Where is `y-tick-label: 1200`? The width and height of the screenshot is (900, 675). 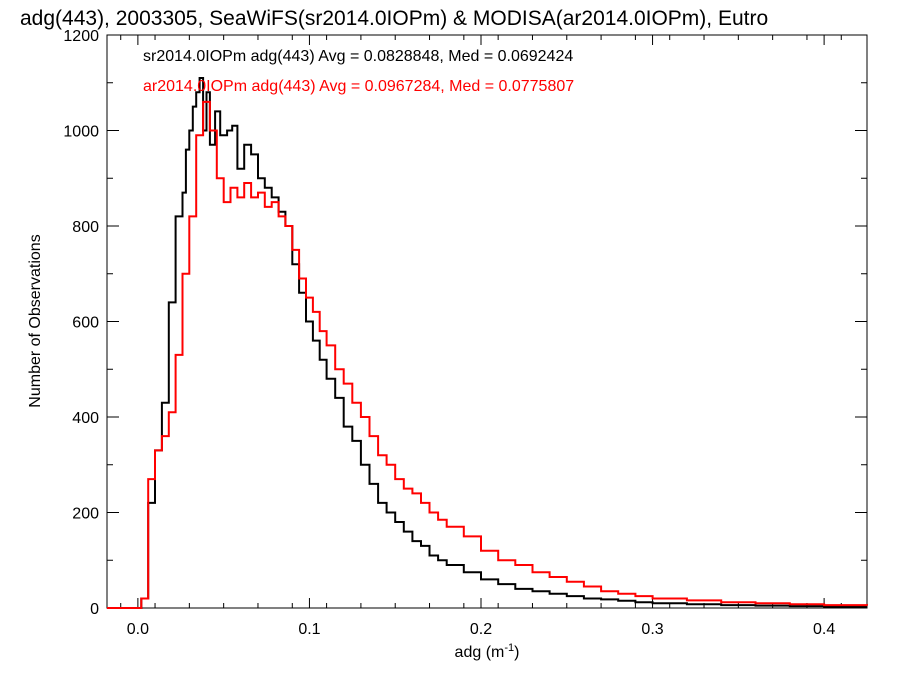 y-tick-label: 1200 is located at coordinates (81, 36).